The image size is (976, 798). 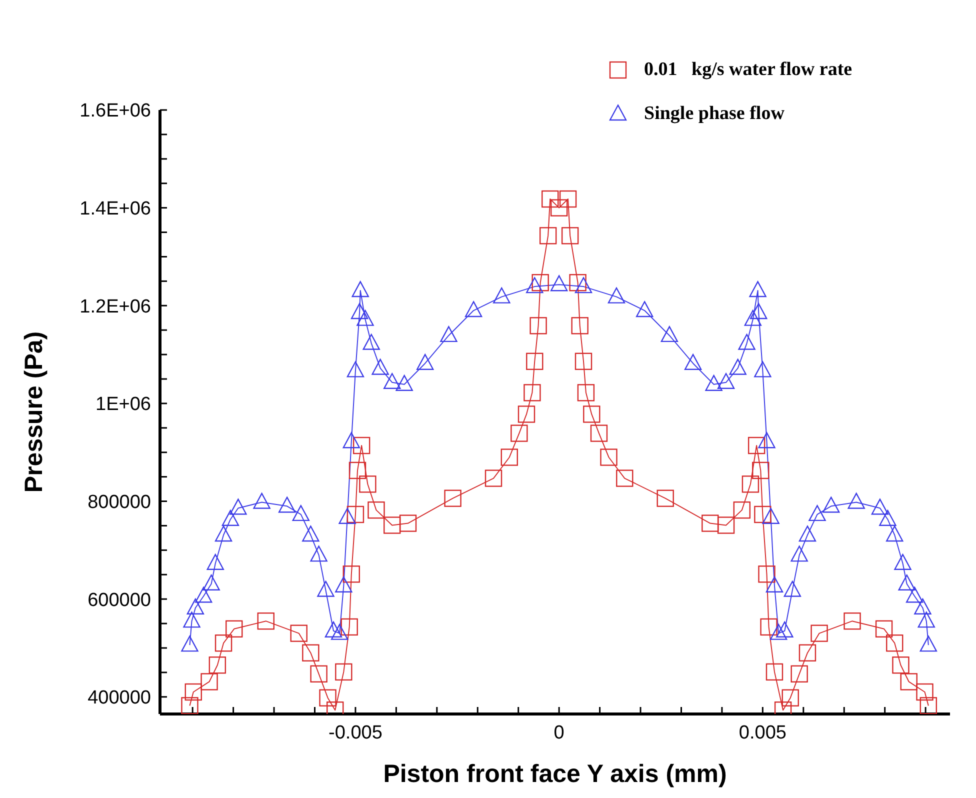 What do you see at coordinates (119, 698) in the screenshot?
I see `y-tick-label: 400000` at bounding box center [119, 698].